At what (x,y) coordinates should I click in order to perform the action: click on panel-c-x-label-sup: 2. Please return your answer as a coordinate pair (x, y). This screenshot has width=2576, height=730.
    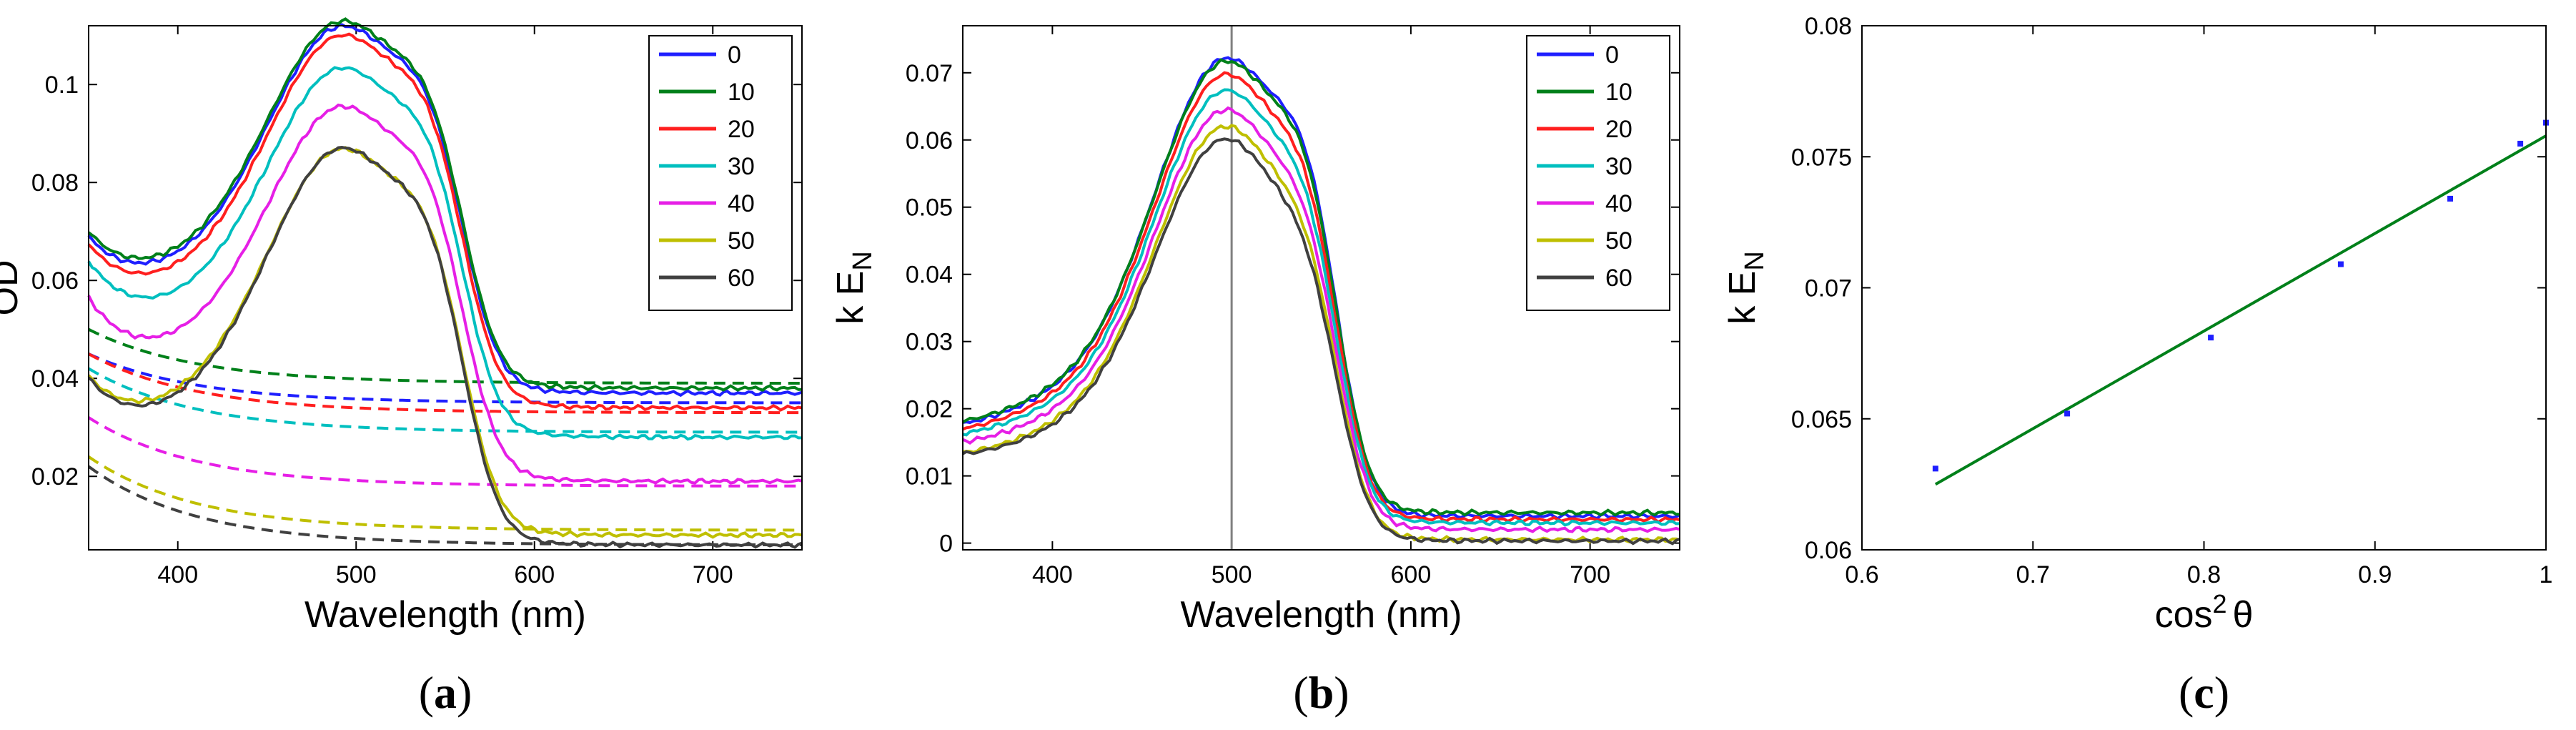
    Looking at the image, I should click on (2219, 603).